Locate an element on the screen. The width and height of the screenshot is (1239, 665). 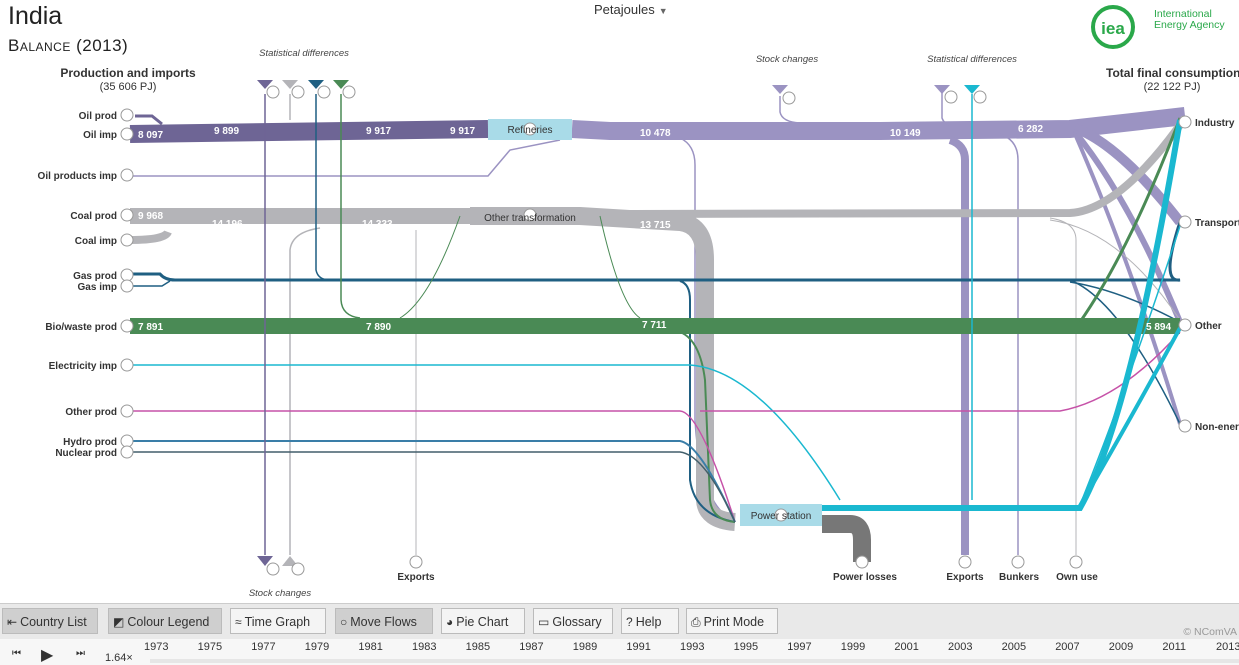
node-power-station is located at coordinates (781, 515).